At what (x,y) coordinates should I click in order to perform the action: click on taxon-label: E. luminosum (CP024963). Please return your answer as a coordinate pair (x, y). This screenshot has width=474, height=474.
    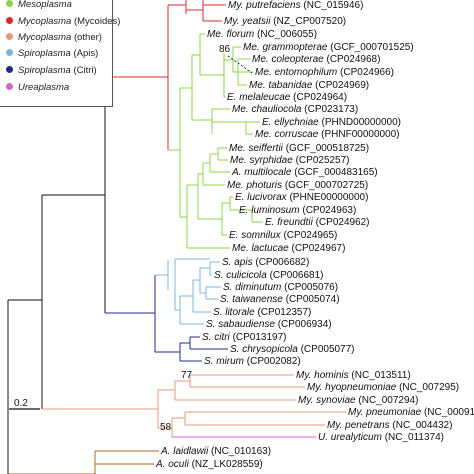
    Looking at the image, I should click on (297, 210).